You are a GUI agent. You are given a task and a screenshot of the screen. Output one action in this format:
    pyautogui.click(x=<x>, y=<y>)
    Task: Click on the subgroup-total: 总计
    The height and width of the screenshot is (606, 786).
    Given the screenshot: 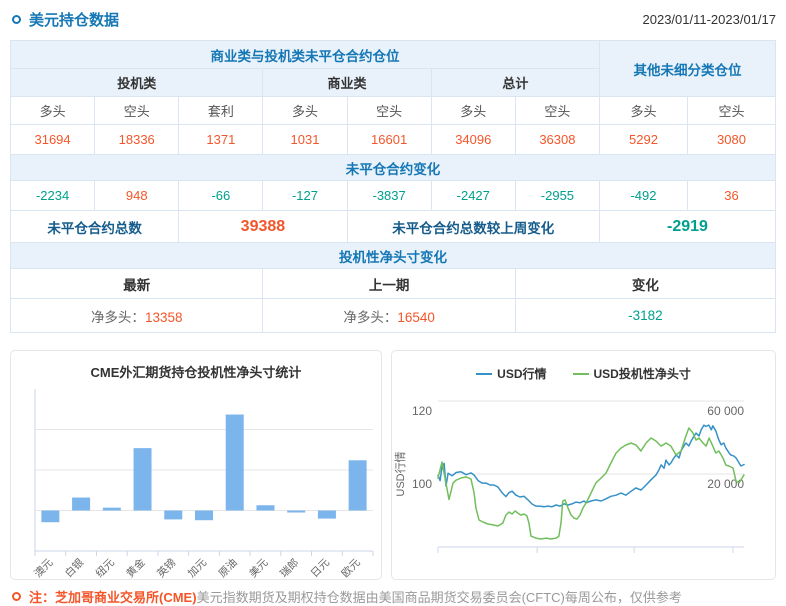 What is the action you would take?
    pyautogui.click(x=515, y=82)
    